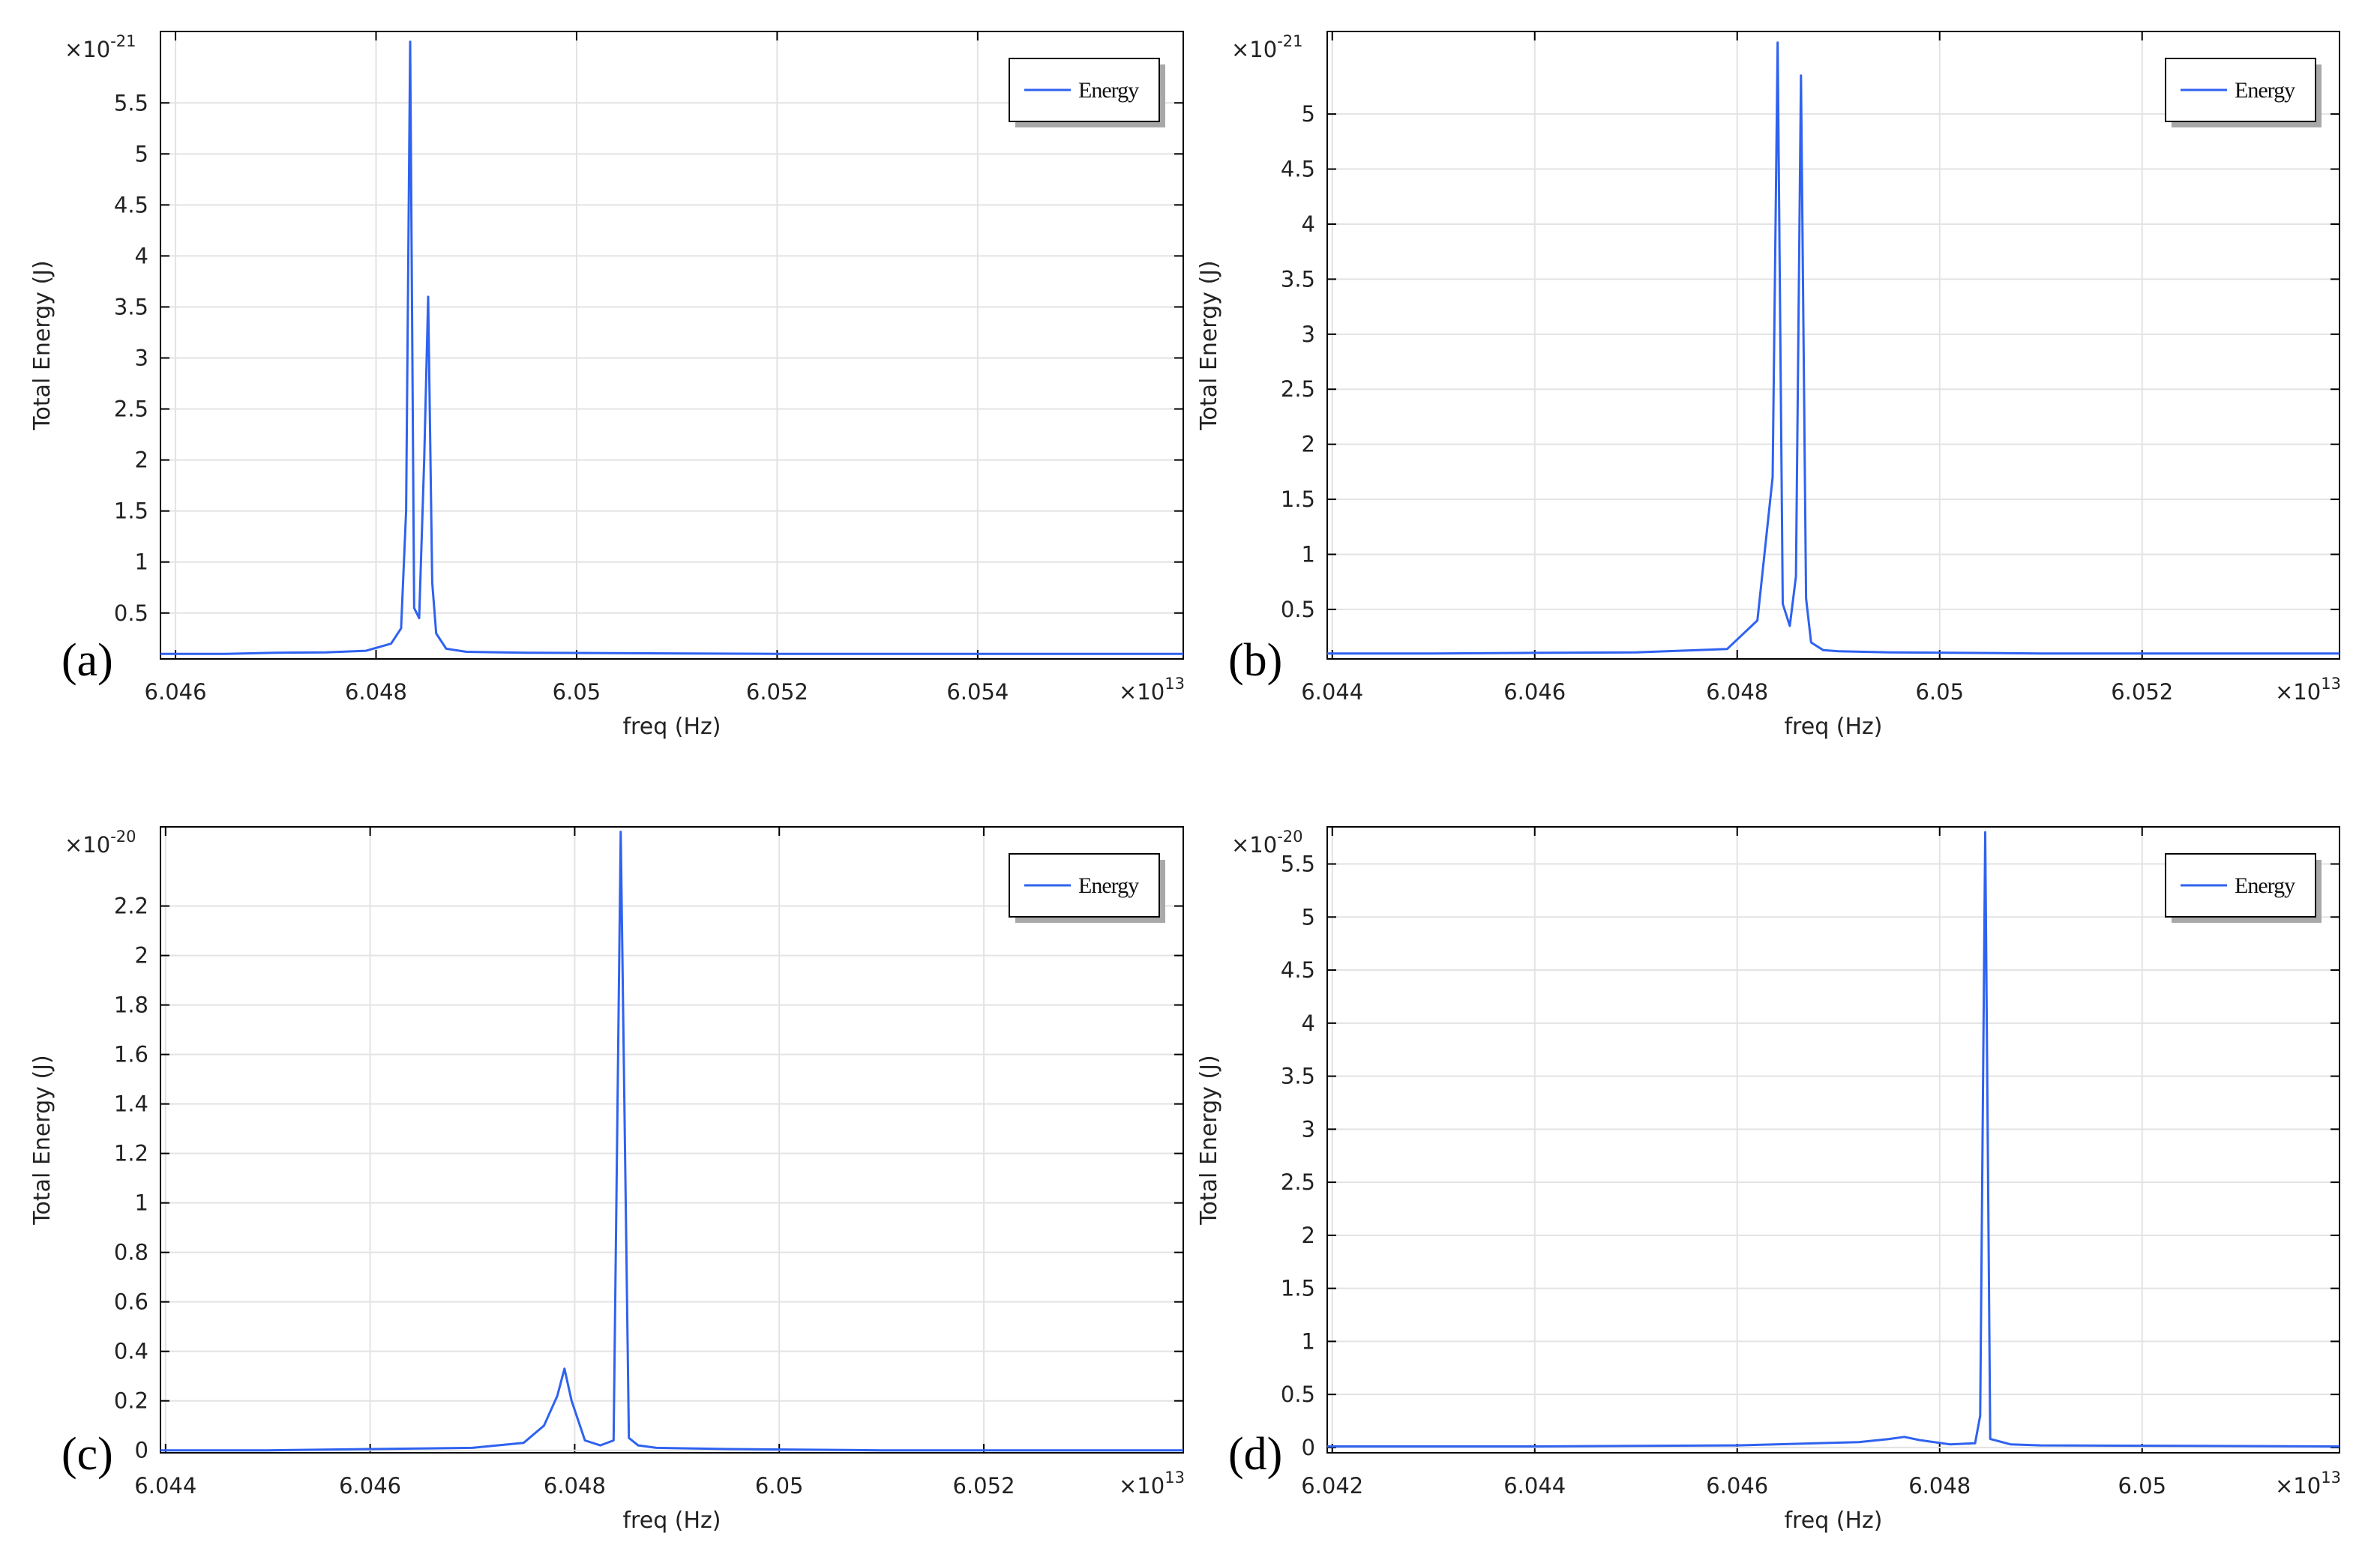 The width and height of the screenshot is (2380, 1554). I want to click on y-tick-label: 5.5, so click(1298, 865).